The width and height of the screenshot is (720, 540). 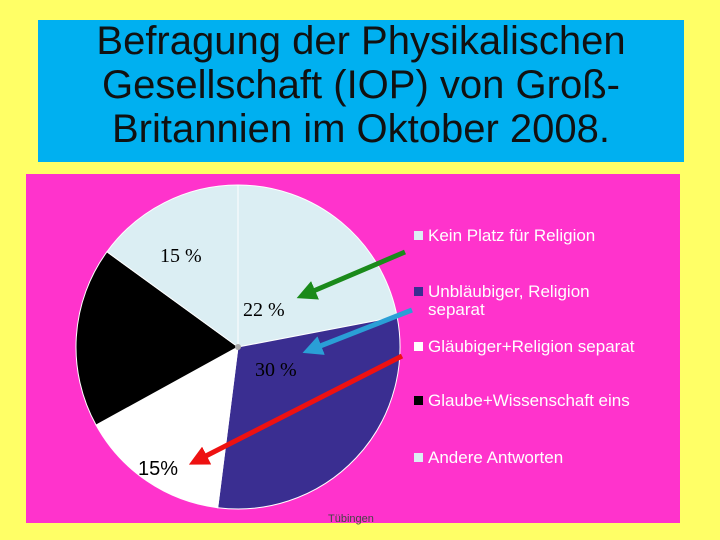 I want to click on legend-label-5: Andere Antworten, so click(x=495, y=457).